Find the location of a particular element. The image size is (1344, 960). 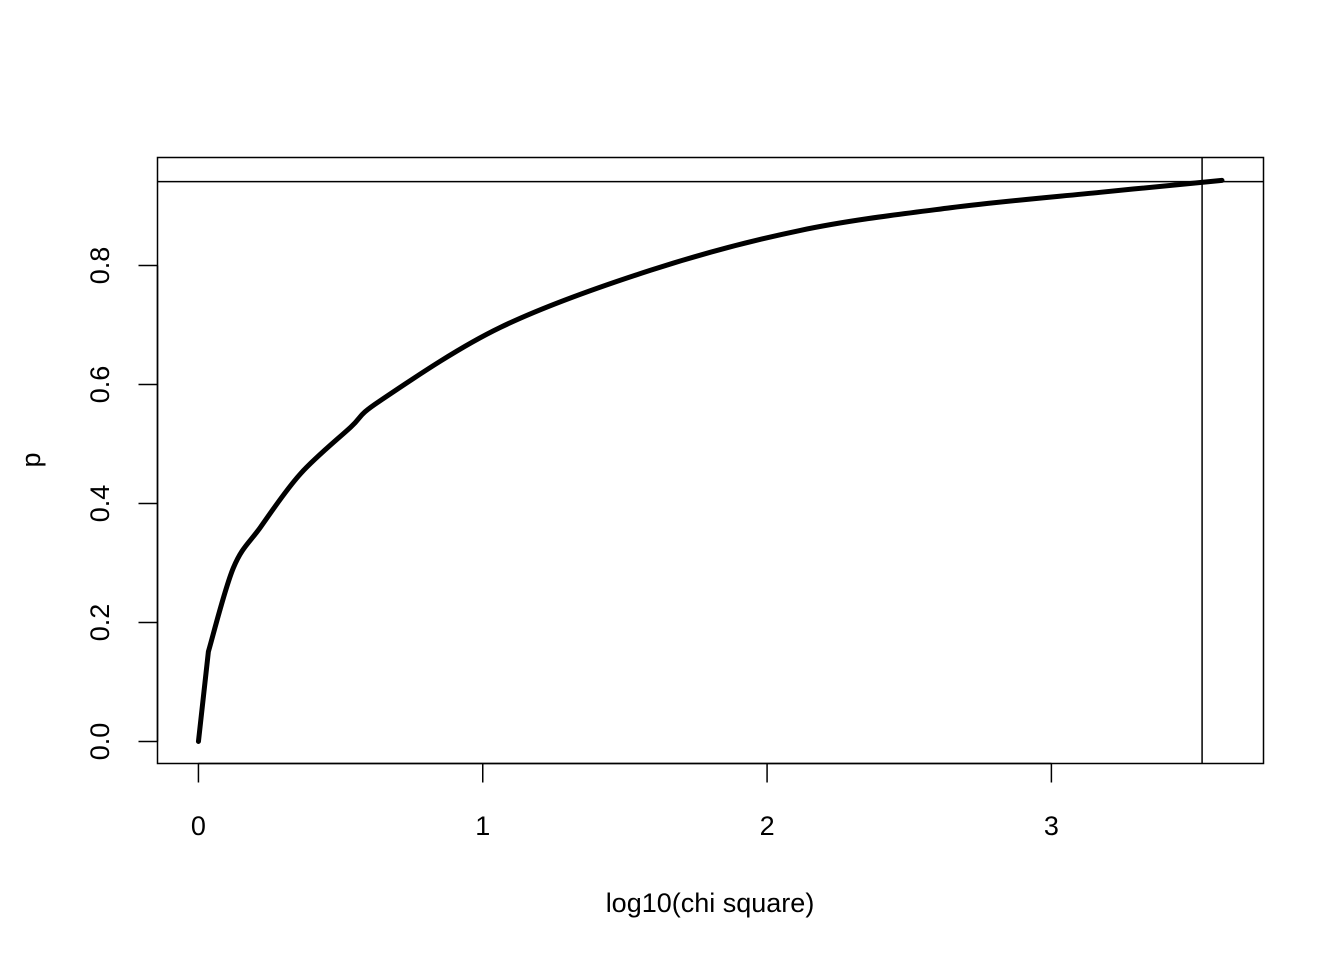

x-tick-label: 0 is located at coordinates (198, 826).